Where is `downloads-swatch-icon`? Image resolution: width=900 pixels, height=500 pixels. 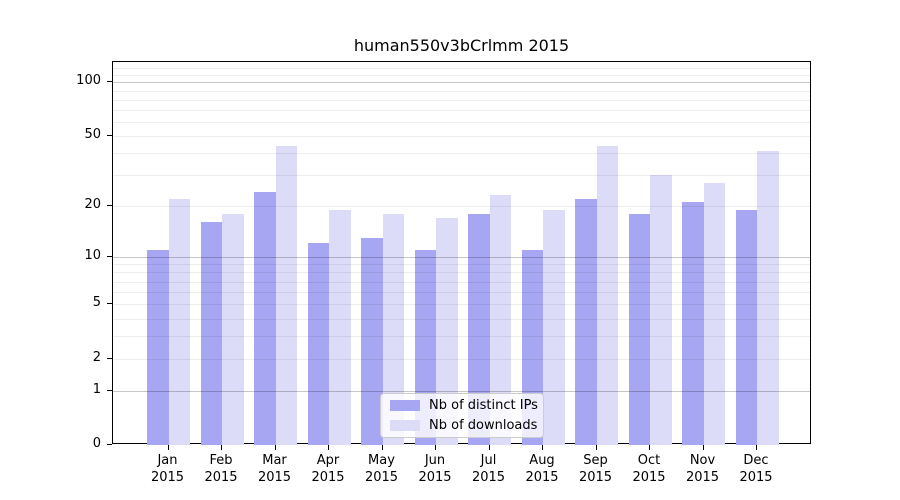 downloads-swatch-icon is located at coordinates (405, 425).